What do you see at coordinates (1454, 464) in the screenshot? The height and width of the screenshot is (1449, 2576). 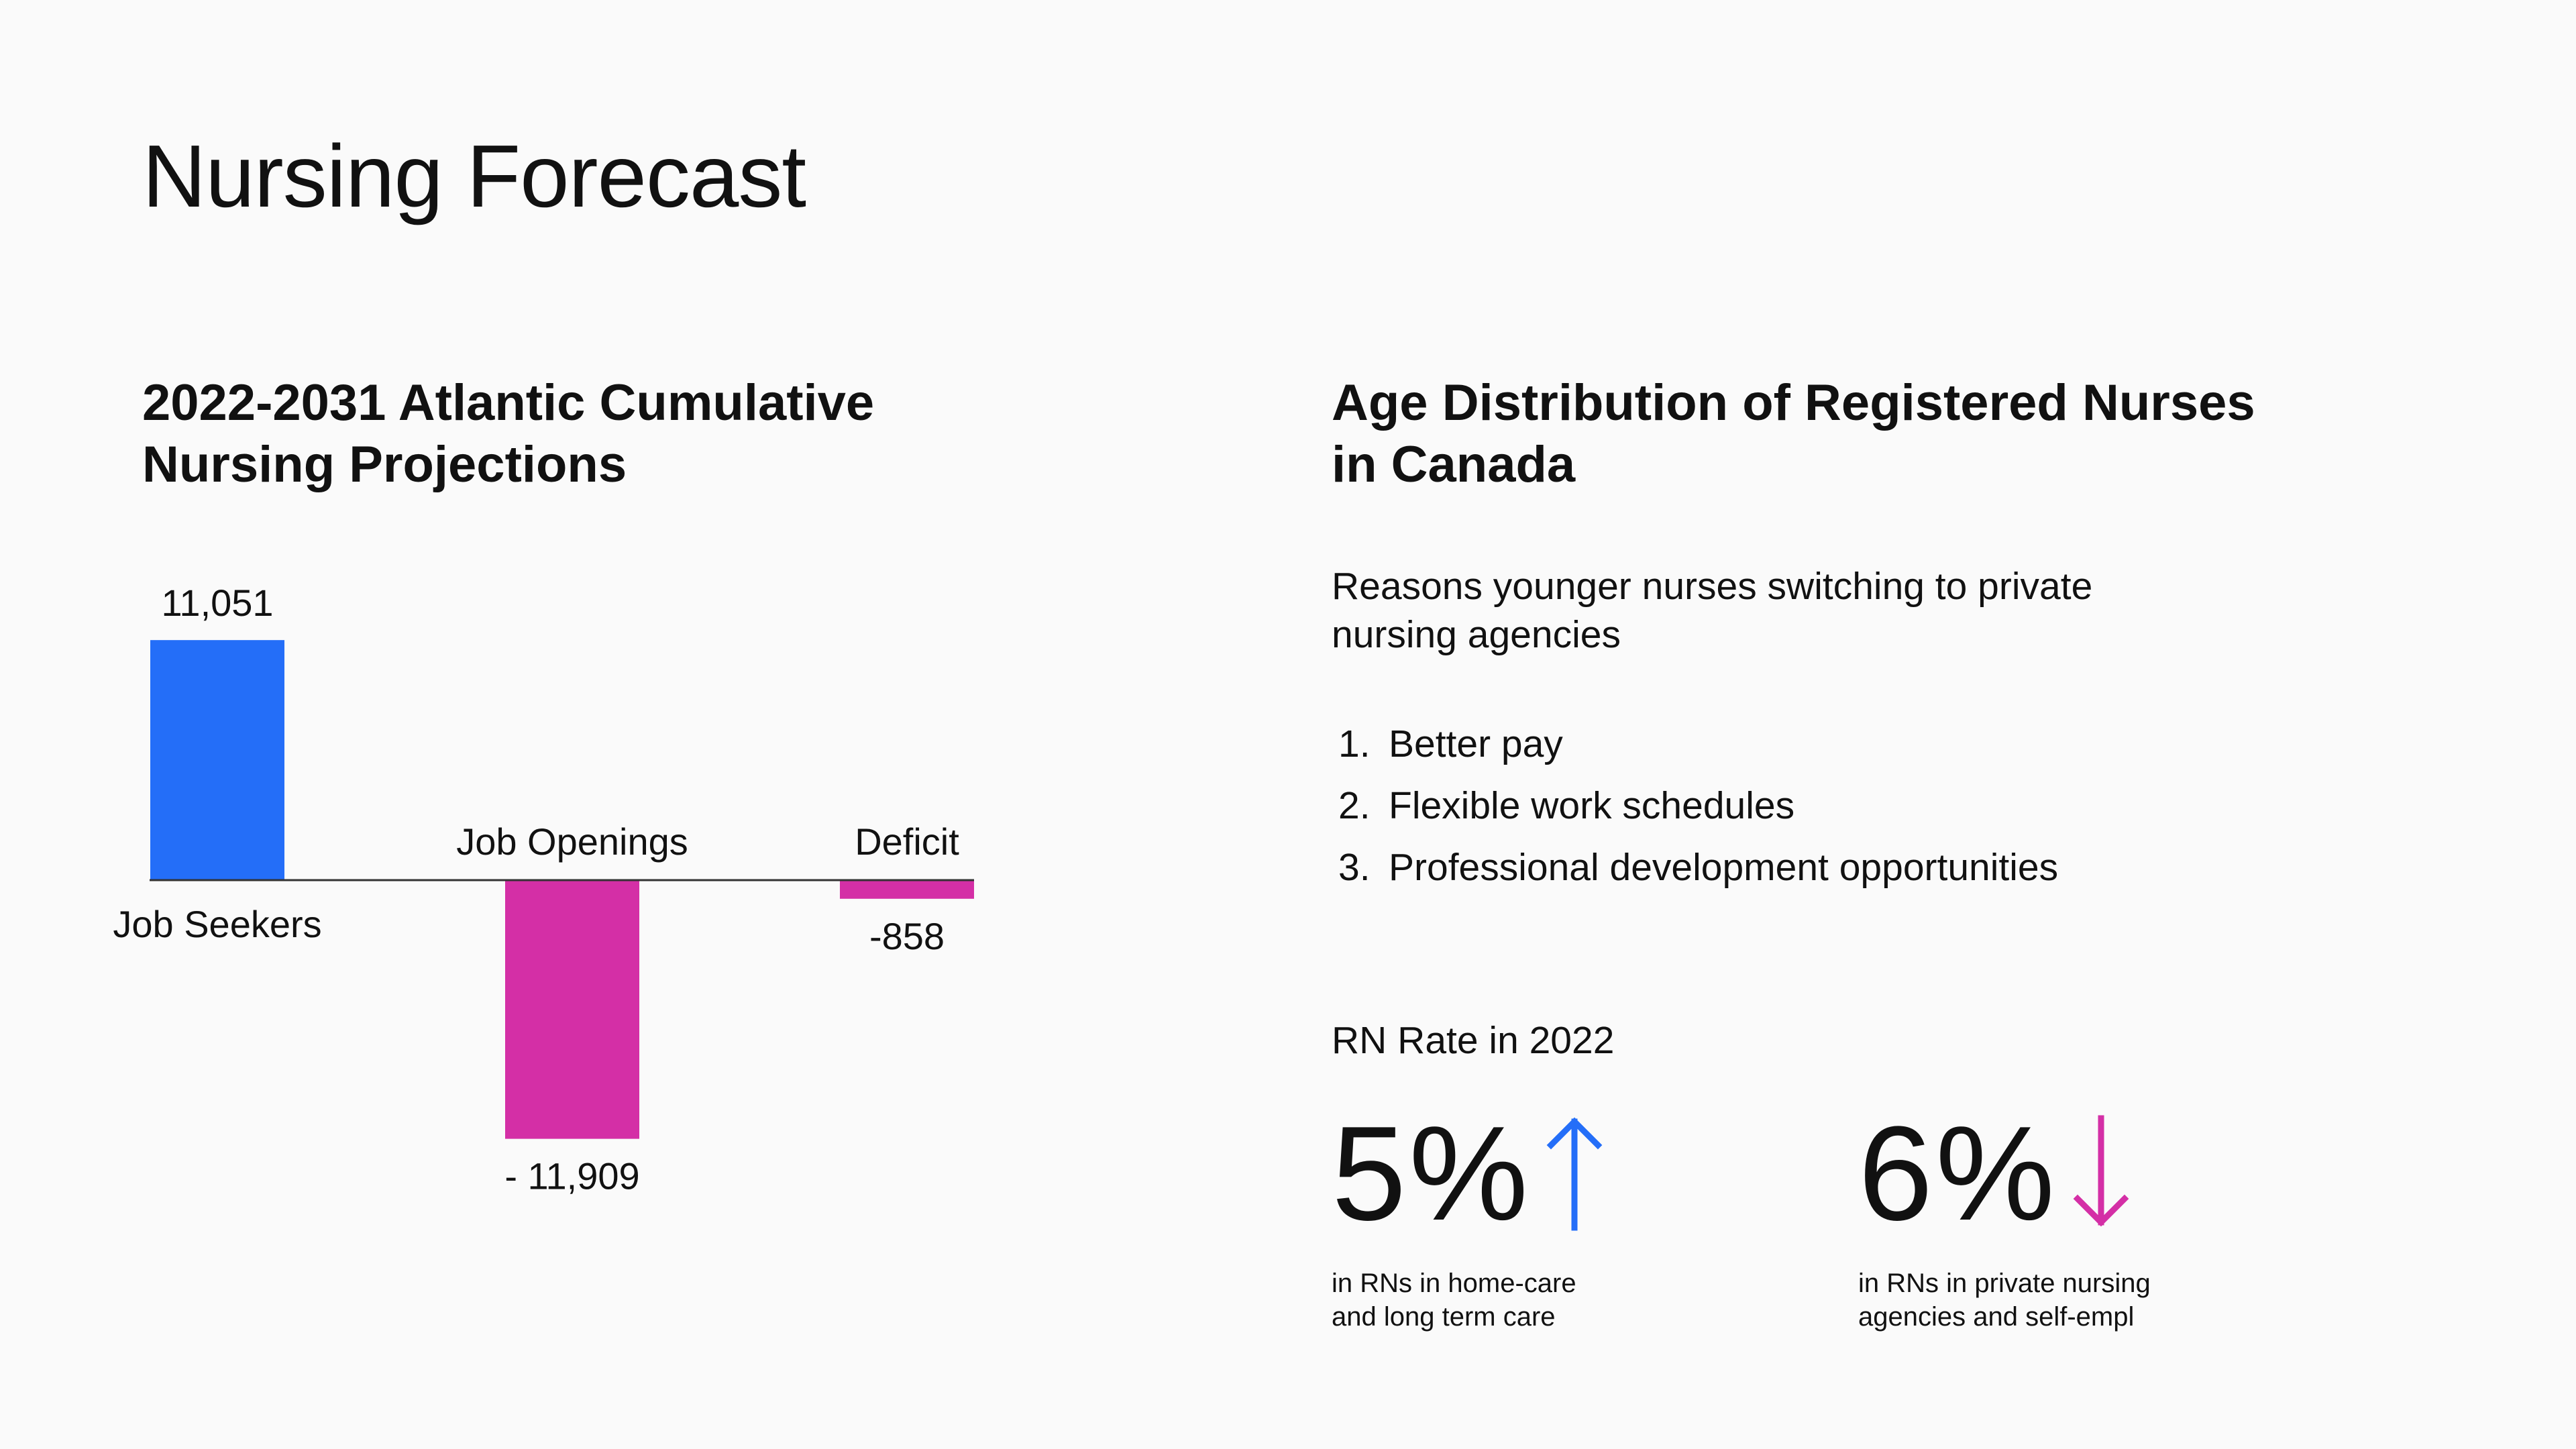 I see `age-heading-line-2: in Canada` at bounding box center [1454, 464].